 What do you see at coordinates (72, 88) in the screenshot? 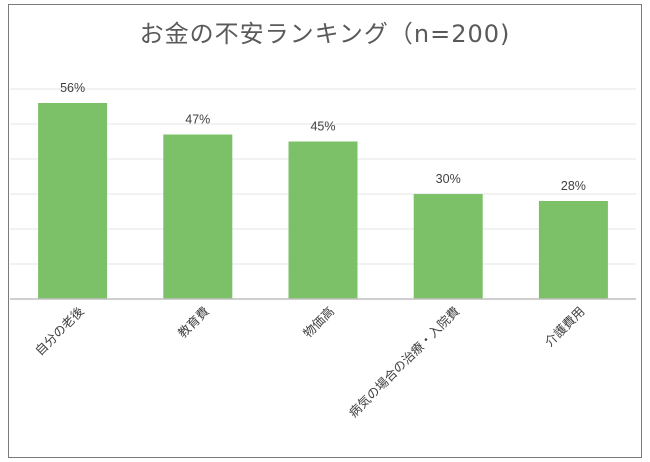
I see `data-label: 56%` at bounding box center [72, 88].